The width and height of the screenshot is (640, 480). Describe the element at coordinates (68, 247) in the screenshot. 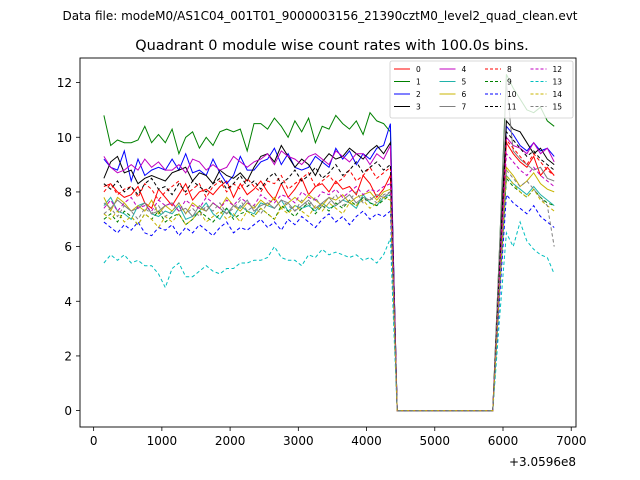

I see `y-tick-label: 6` at that location.